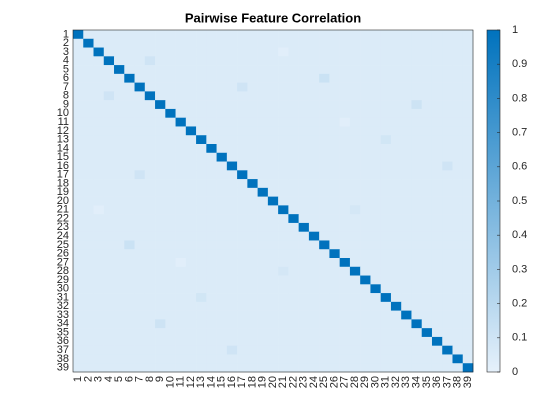 This screenshot has height=420, width=560. Describe the element at coordinates (519, 98) in the screenshot. I see `colorbar-tick-label: 0.8` at that location.